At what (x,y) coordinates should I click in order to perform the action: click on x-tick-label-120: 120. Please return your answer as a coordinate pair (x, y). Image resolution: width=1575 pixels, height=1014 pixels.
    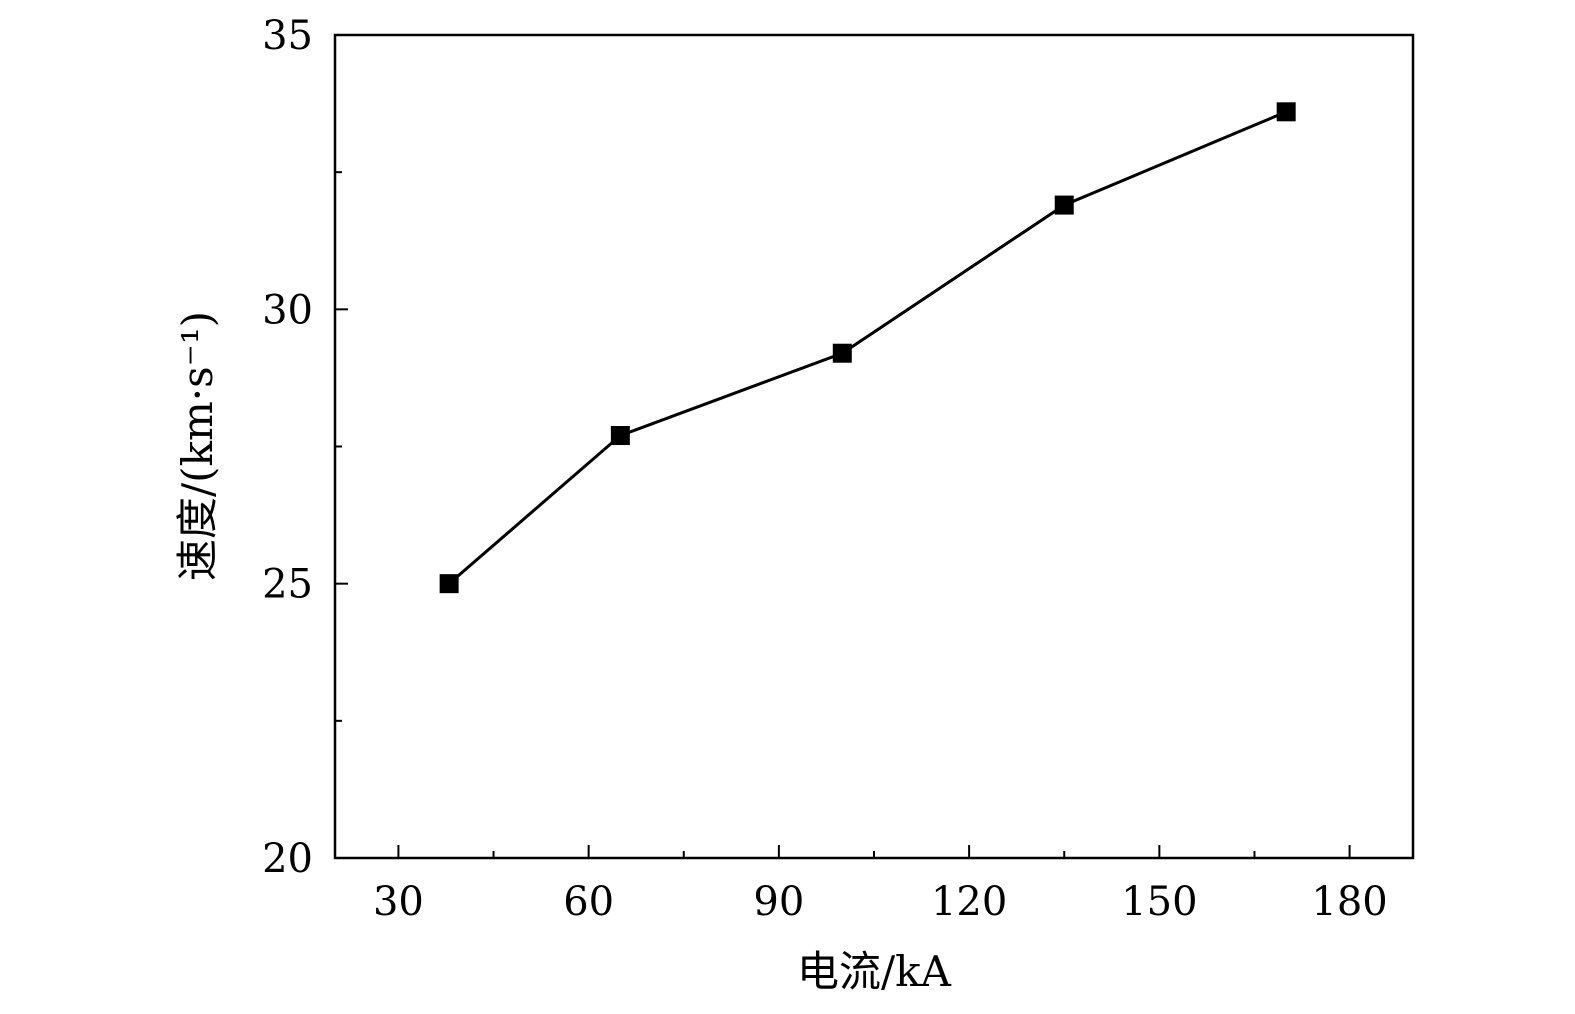
    Looking at the image, I should click on (969, 902).